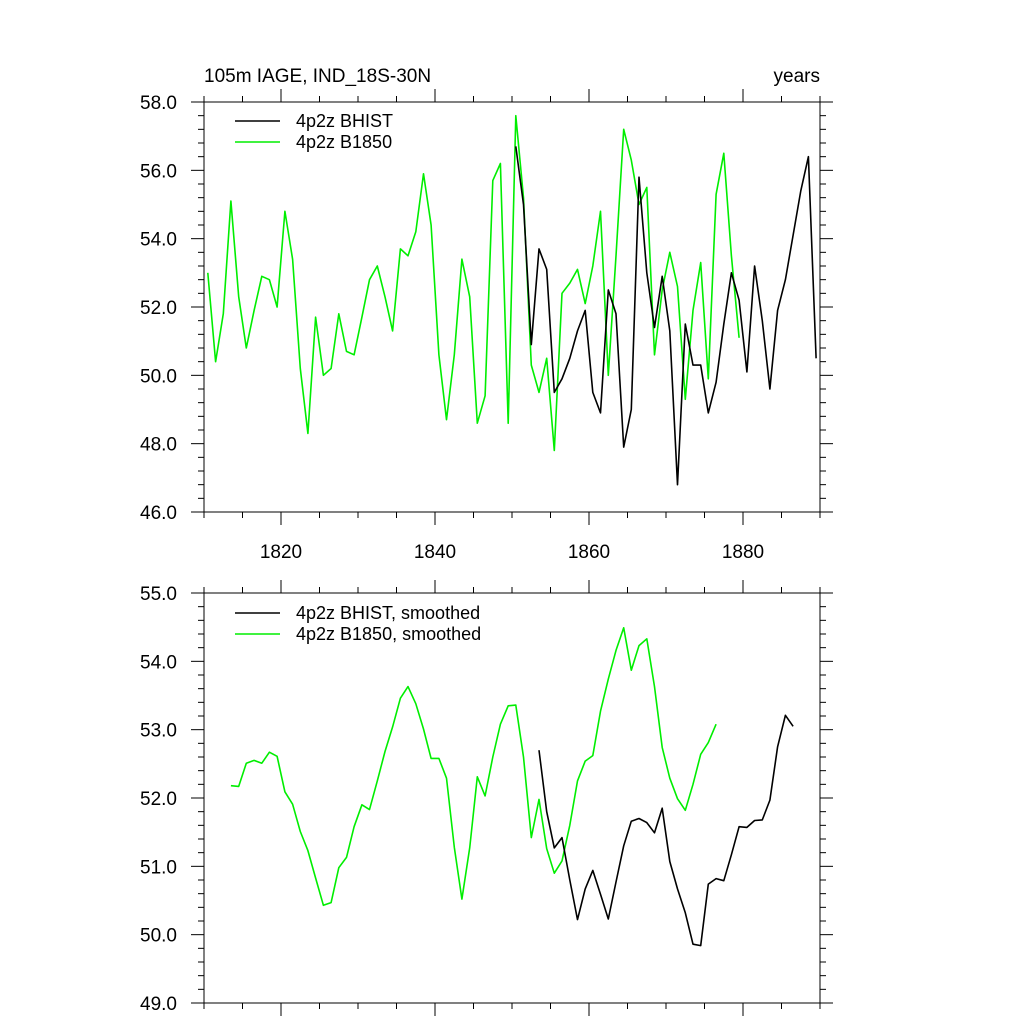 The height and width of the screenshot is (1024, 1024). What do you see at coordinates (344, 121) in the screenshot?
I see `legend-label: 4p2z BHIST` at bounding box center [344, 121].